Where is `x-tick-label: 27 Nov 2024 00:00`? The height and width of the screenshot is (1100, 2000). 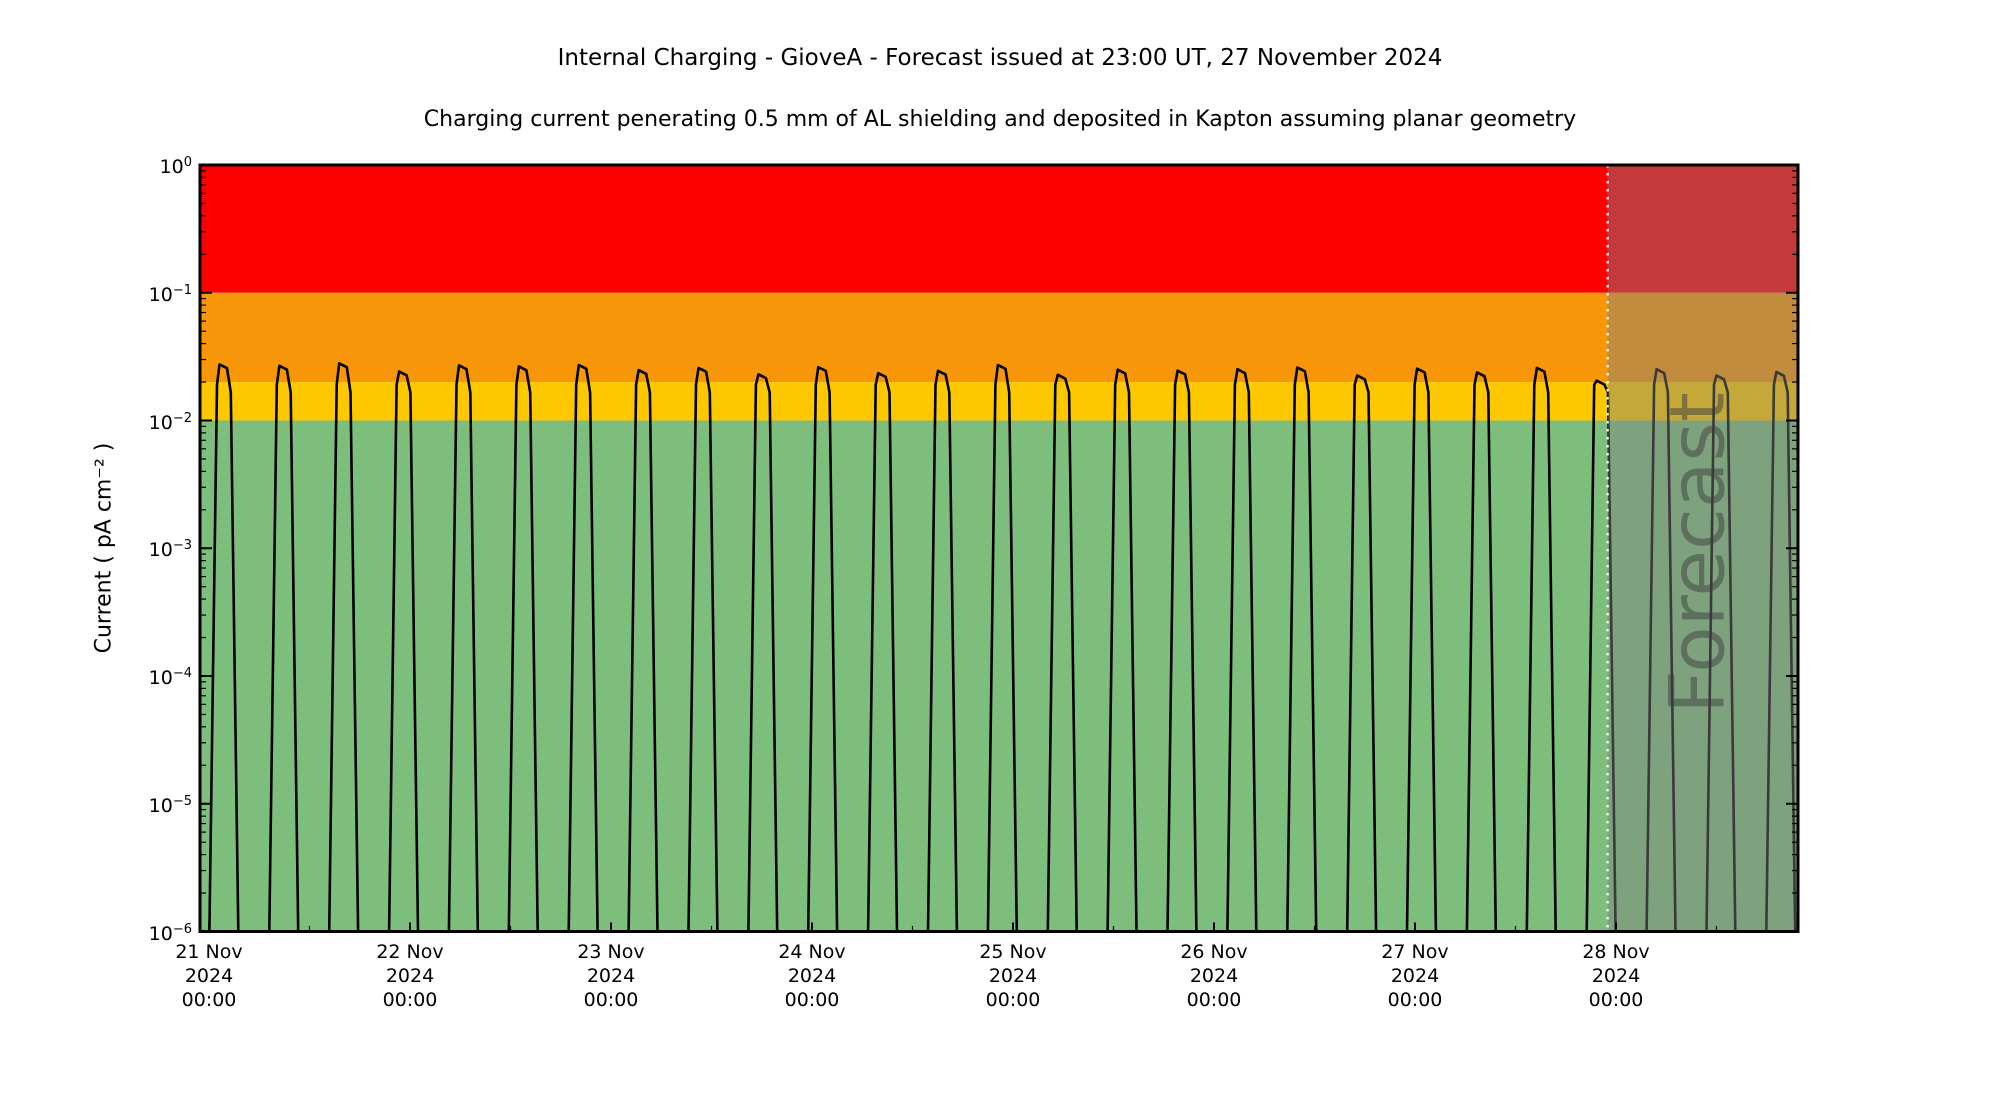
x-tick-label: 27 Nov 2024 00:00 is located at coordinates (1415, 976).